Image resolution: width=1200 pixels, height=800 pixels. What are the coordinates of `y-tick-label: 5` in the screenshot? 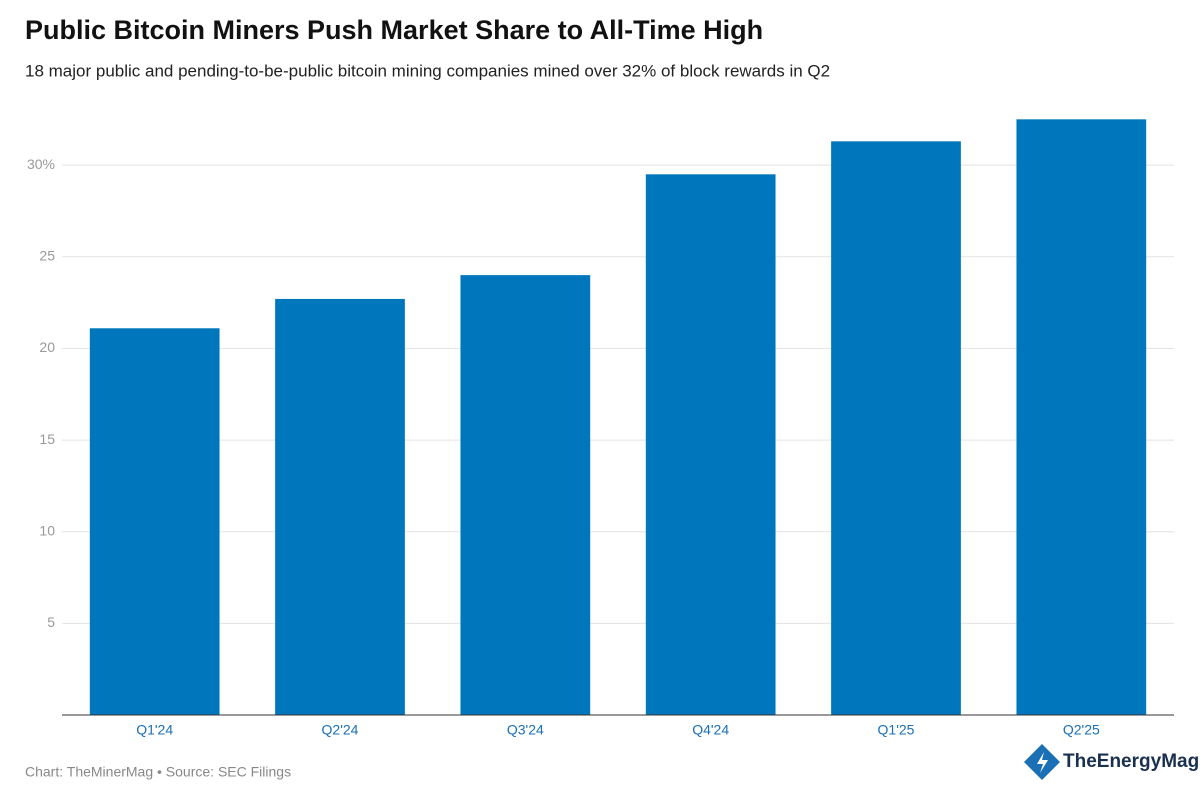 It's located at (51, 622).